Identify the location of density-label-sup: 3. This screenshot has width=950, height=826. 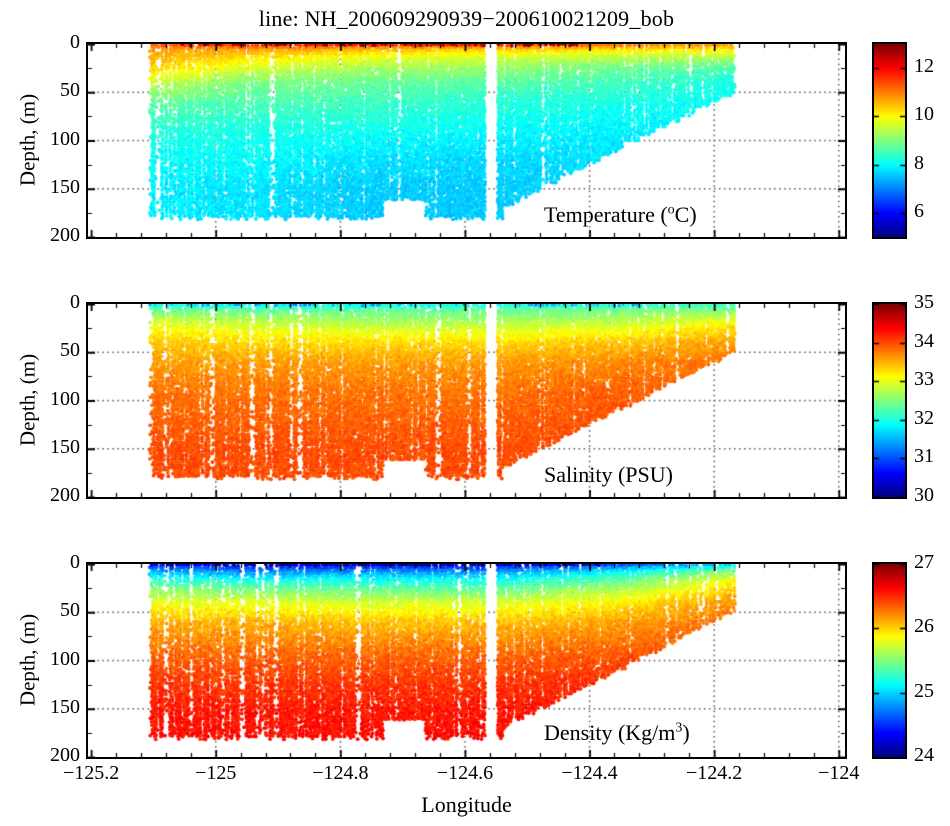
(679, 728).